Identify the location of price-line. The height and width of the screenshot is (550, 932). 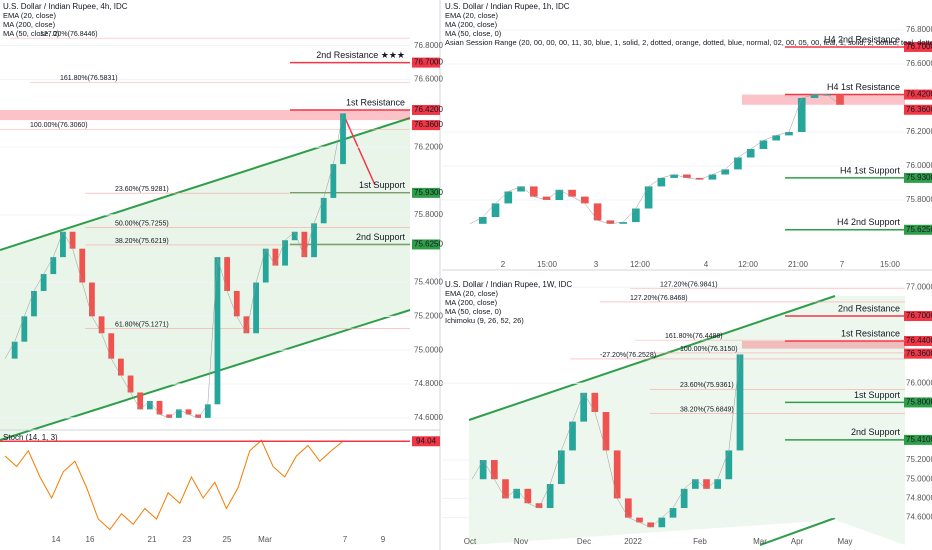
(655, 159).